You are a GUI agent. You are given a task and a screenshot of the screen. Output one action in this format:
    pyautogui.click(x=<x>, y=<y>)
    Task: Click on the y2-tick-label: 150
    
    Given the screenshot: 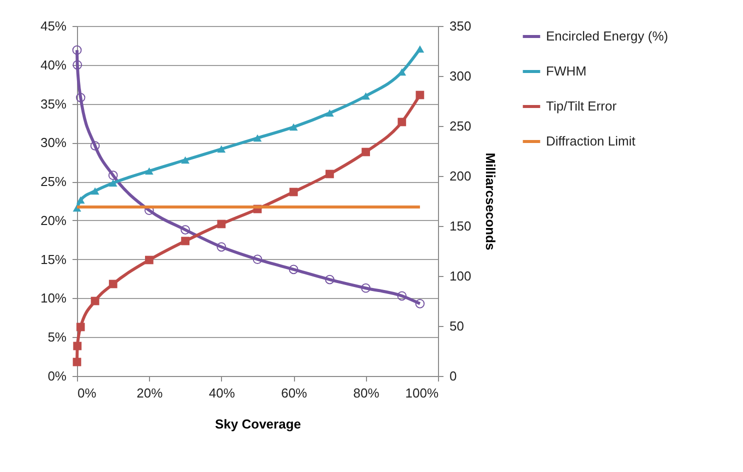 What is the action you would take?
    pyautogui.click(x=461, y=226)
    